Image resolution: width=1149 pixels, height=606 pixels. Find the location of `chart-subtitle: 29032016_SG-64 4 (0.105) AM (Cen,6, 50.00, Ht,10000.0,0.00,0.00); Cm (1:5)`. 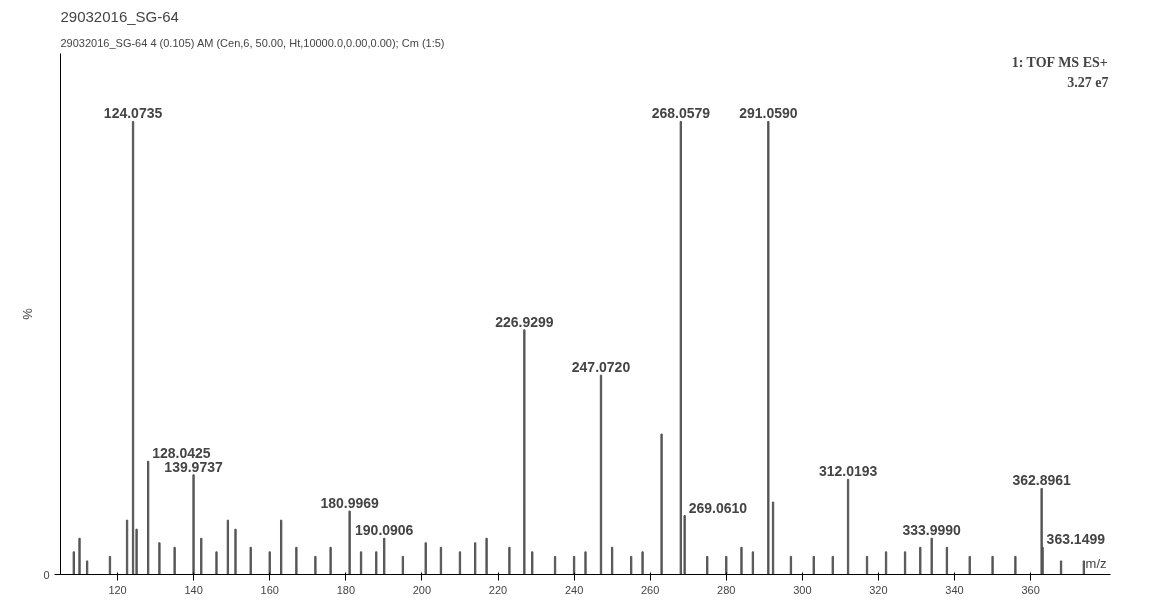

chart-subtitle: 29032016_SG-64 4 (0.105) AM (Cen,6, 50.00, Ht,10000.0,0.00,0.00); Cm (1:5) is located at coordinates (252, 42).